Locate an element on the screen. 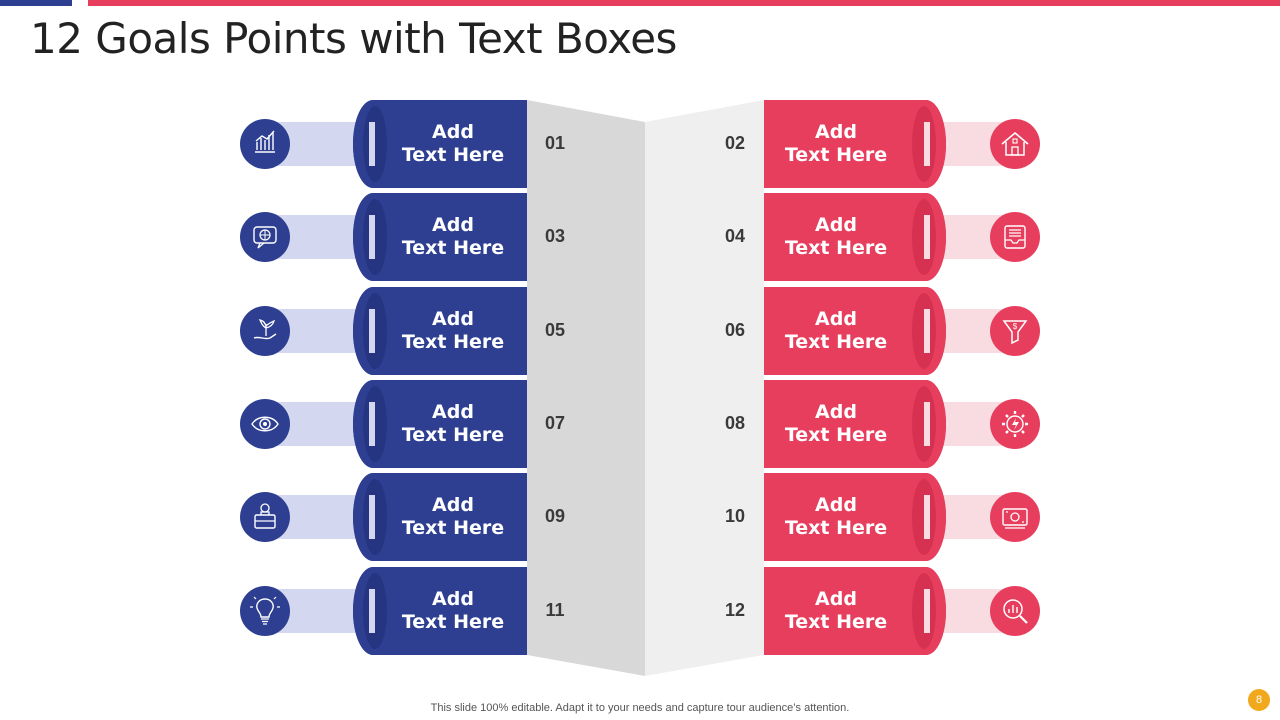  goal-number: 11 is located at coordinates (555, 610).